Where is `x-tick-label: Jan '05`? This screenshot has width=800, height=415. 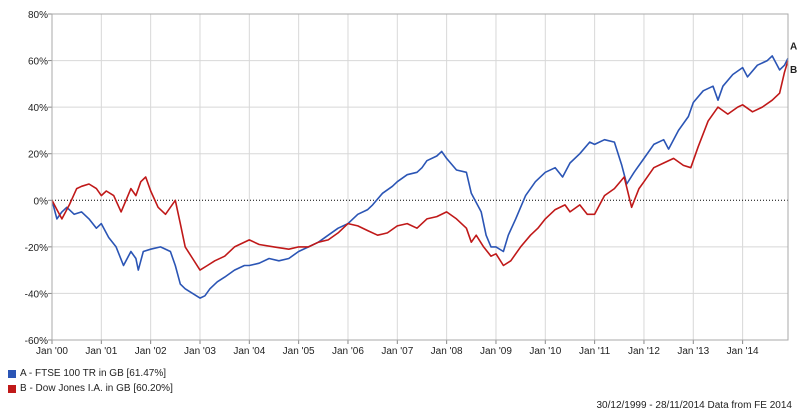 x-tick-label: Jan '05 is located at coordinates (299, 351).